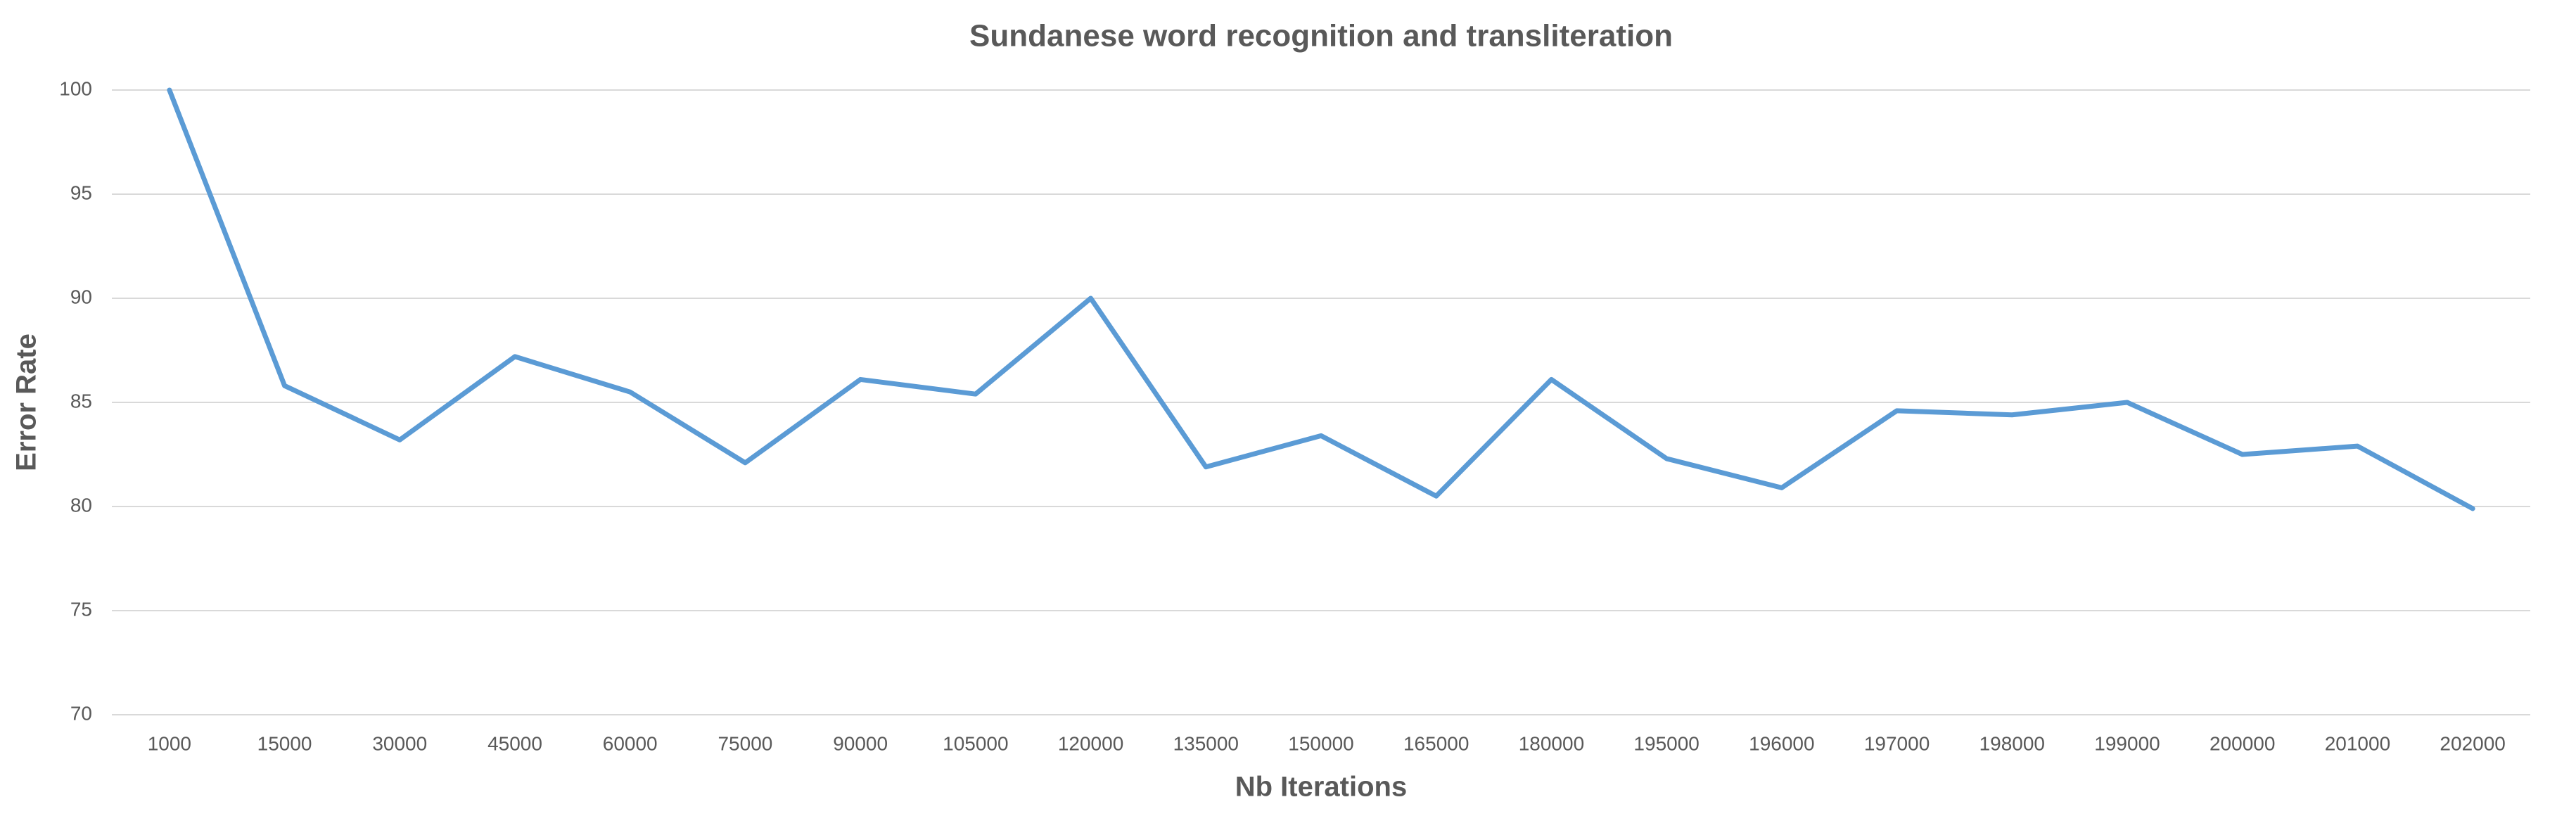 Image resolution: width=2576 pixels, height=828 pixels. I want to click on x-tick-label: 90000, so click(860, 743).